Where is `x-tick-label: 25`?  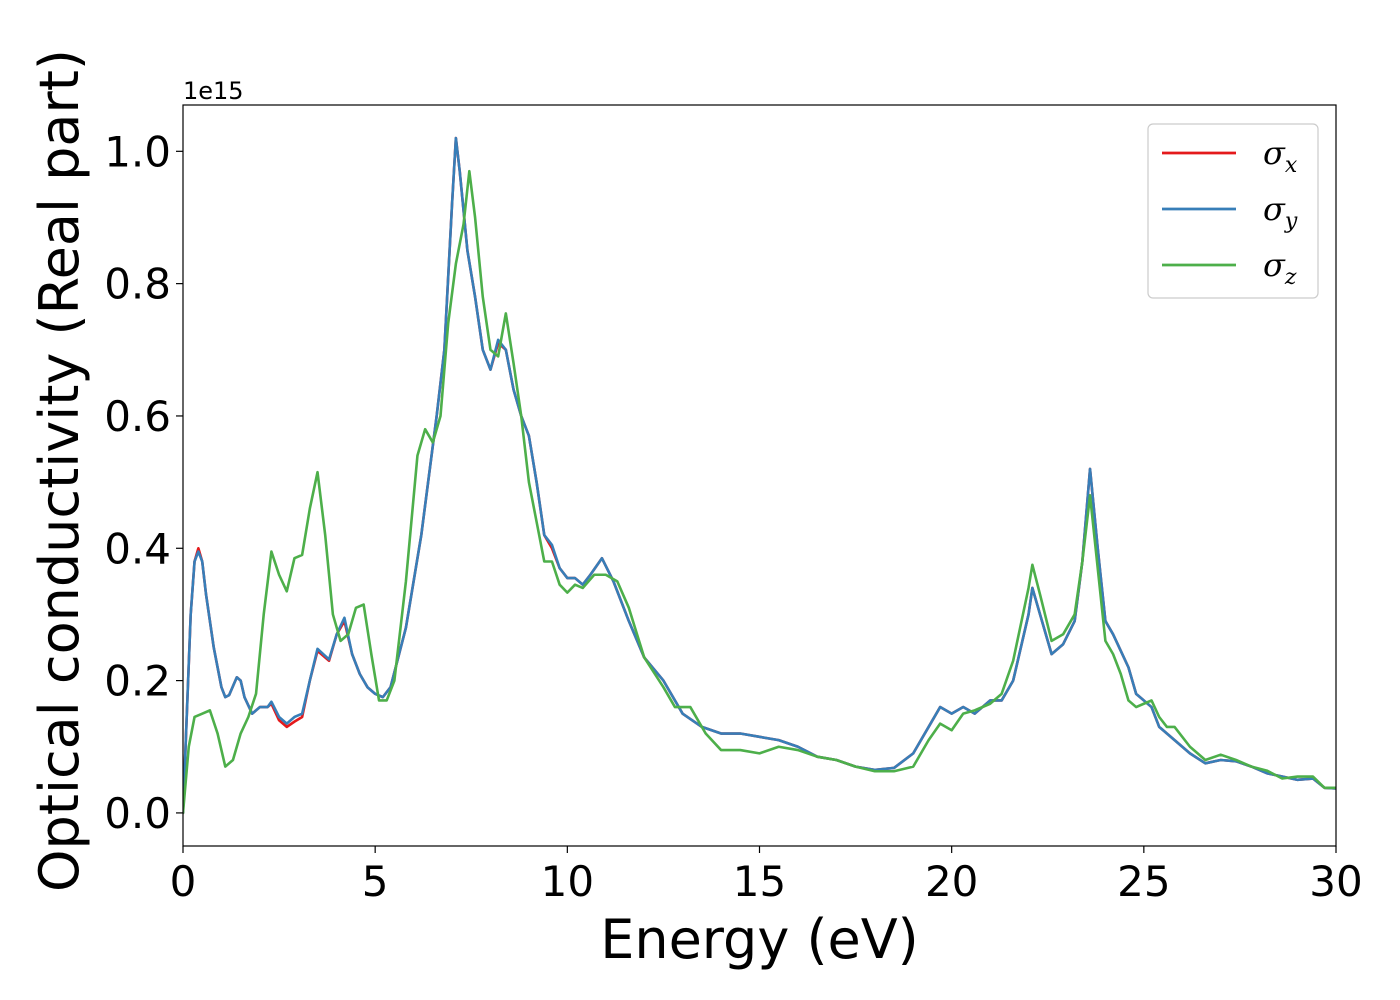 x-tick-label: 25 is located at coordinates (1143, 881).